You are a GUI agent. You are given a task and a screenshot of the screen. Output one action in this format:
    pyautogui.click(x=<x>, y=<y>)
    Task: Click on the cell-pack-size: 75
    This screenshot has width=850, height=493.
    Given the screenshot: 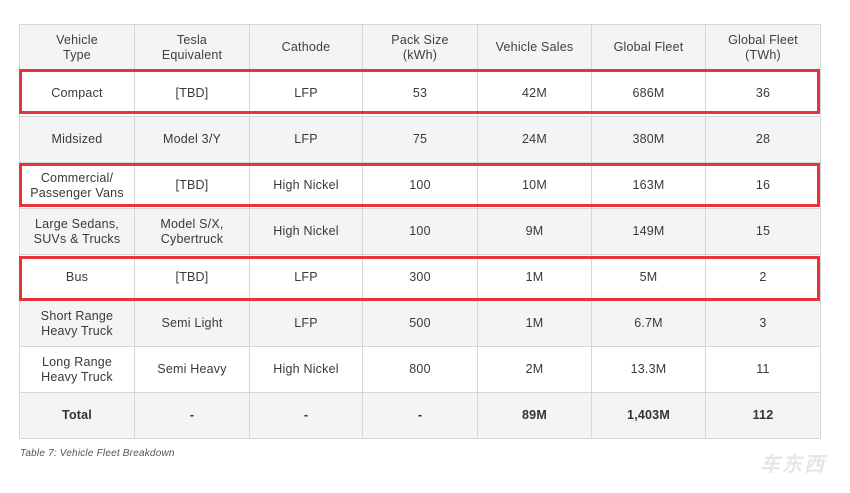 What is the action you would take?
    pyautogui.click(x=420, y=139)
    